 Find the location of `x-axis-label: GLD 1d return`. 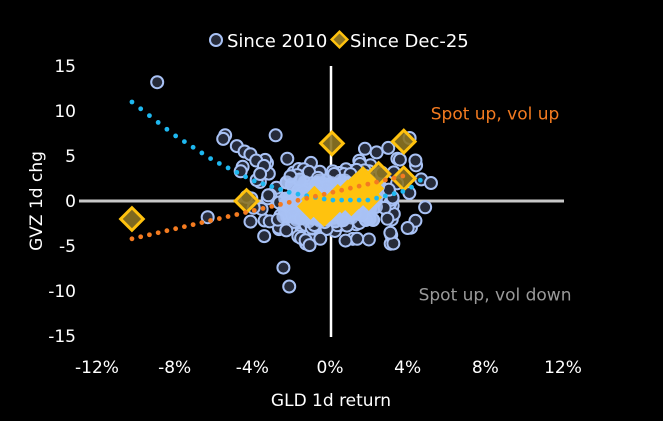

x-axis-label: GLD 1d return is located at coordinates (331, 401).